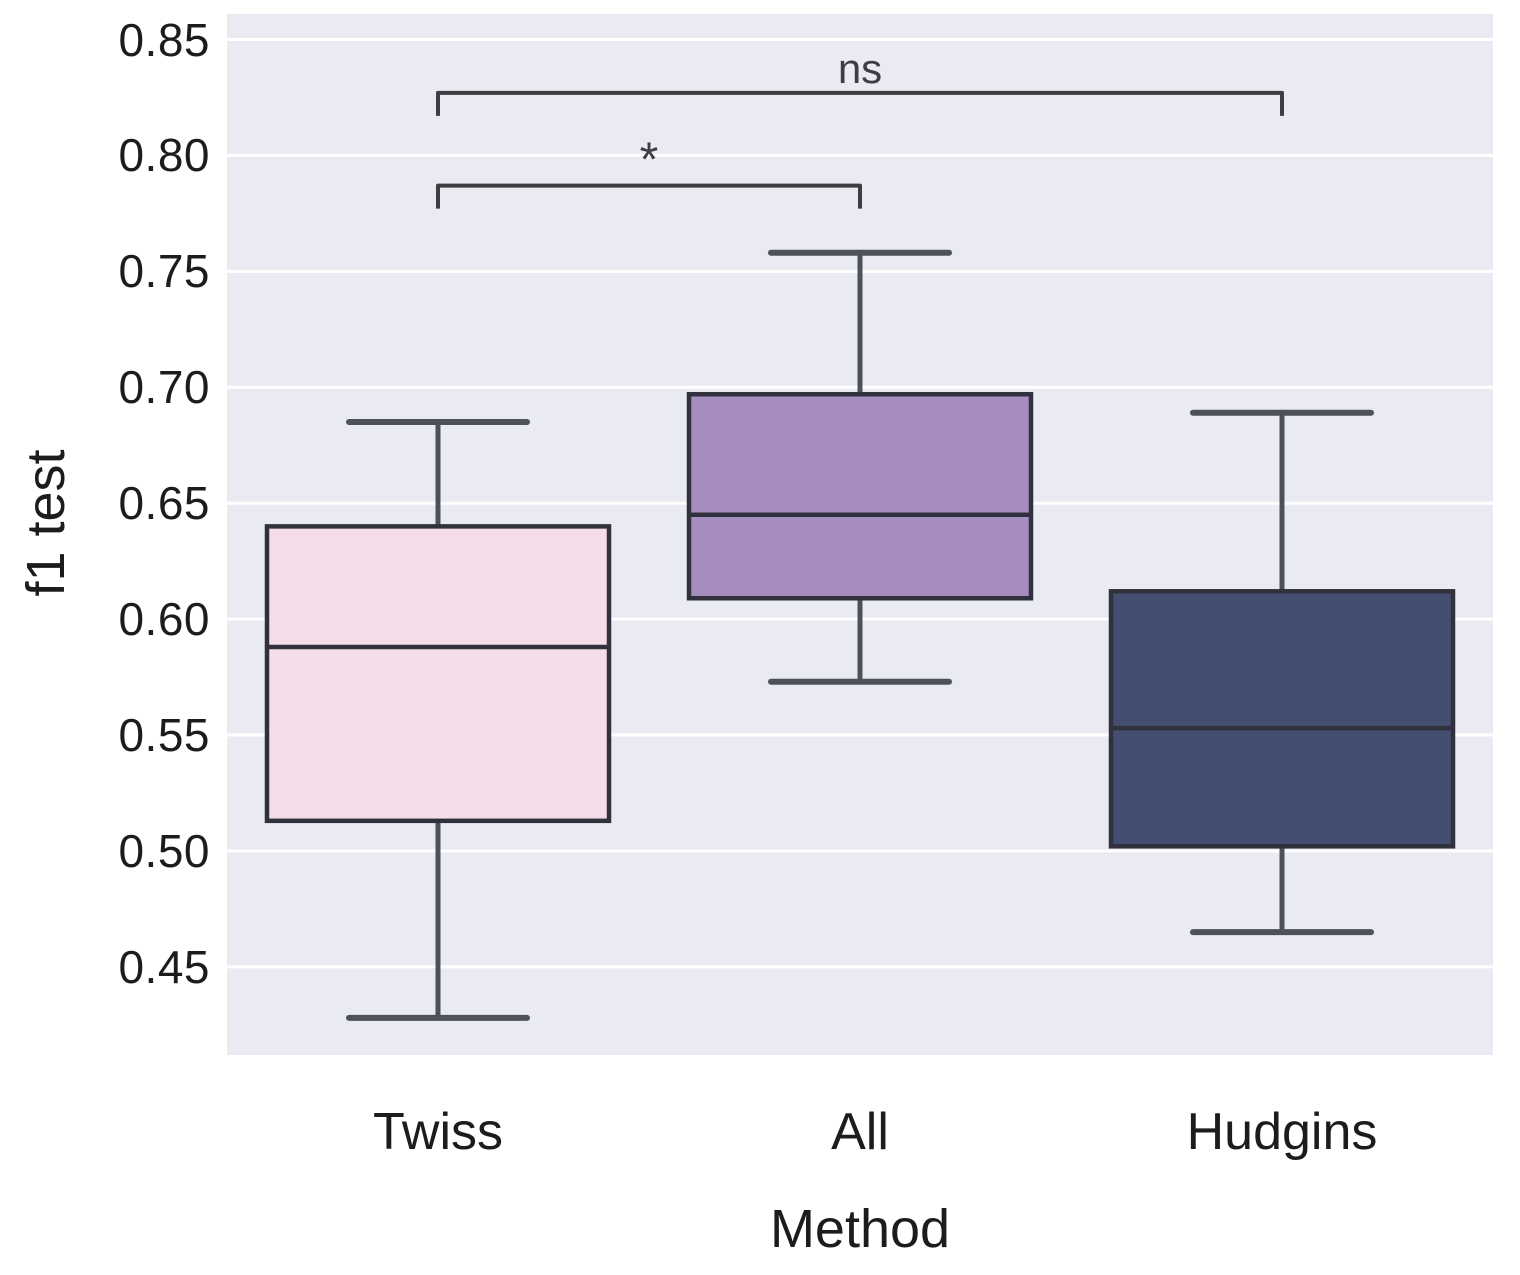 The height and width of the screenshot is (1275, 1520). What do you see at coordinates (860, 68) in the screenshot?
I see `significance-label: ns` at bounding box center [860, 68].